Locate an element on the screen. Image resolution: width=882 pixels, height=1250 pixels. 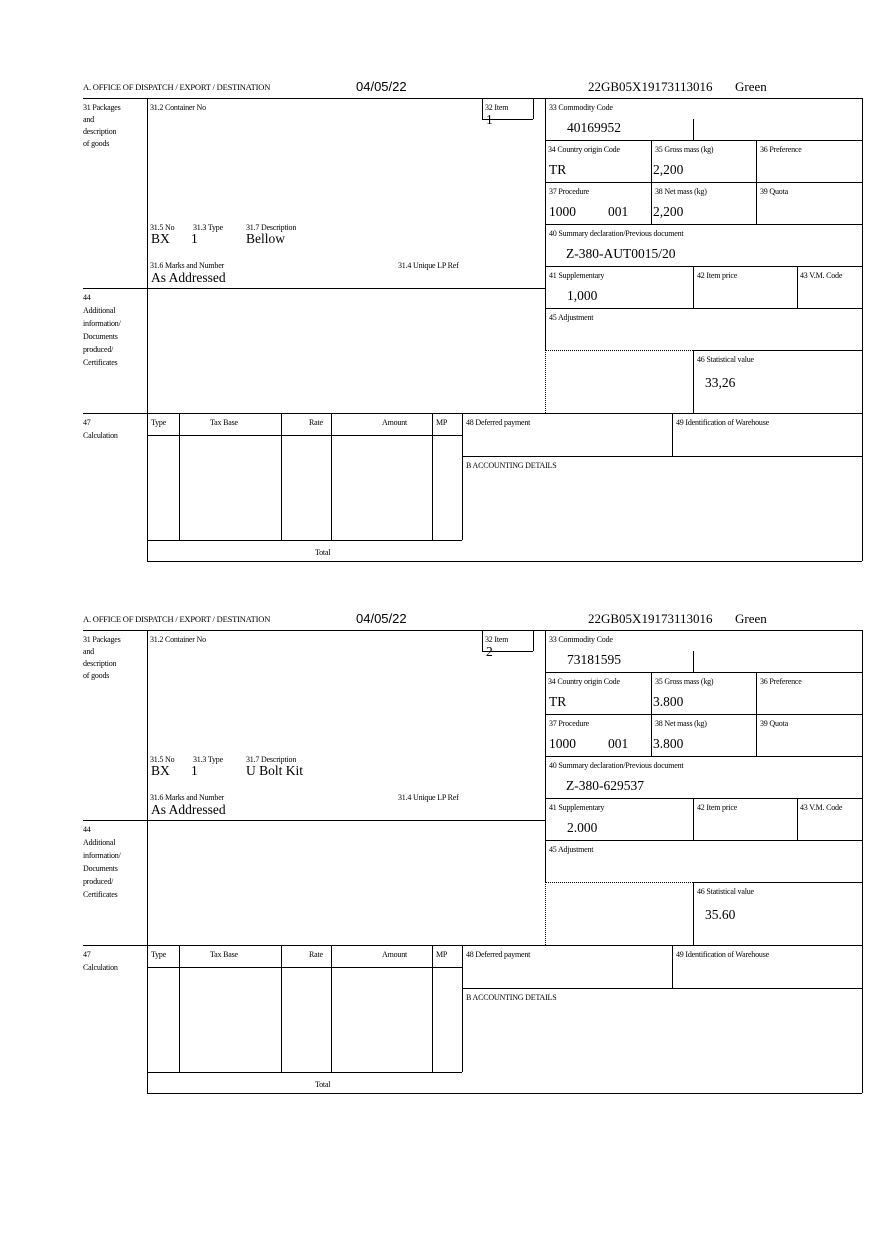
summary-label: 40 Summary declaration/Previous document is located at coordinates (616, 233).